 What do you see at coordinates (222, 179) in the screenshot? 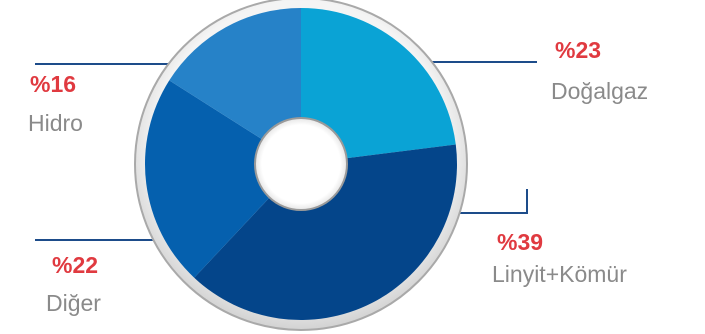
I see `slice-diger` at bounding box center [222, 179].